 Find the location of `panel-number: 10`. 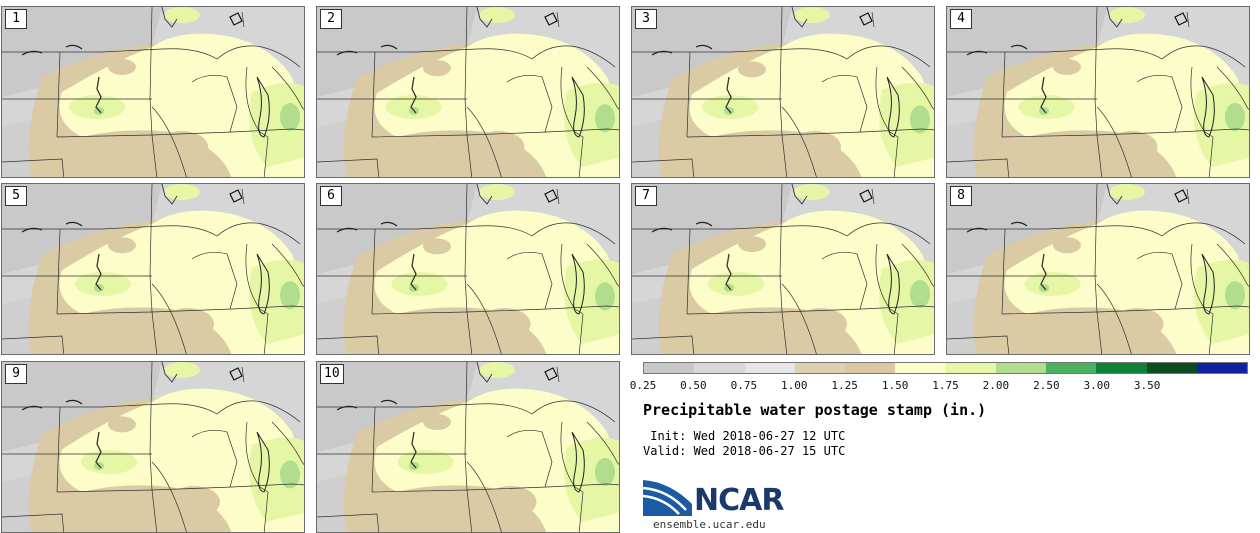

panel-number: 10 is located at coordinates (332, 374).